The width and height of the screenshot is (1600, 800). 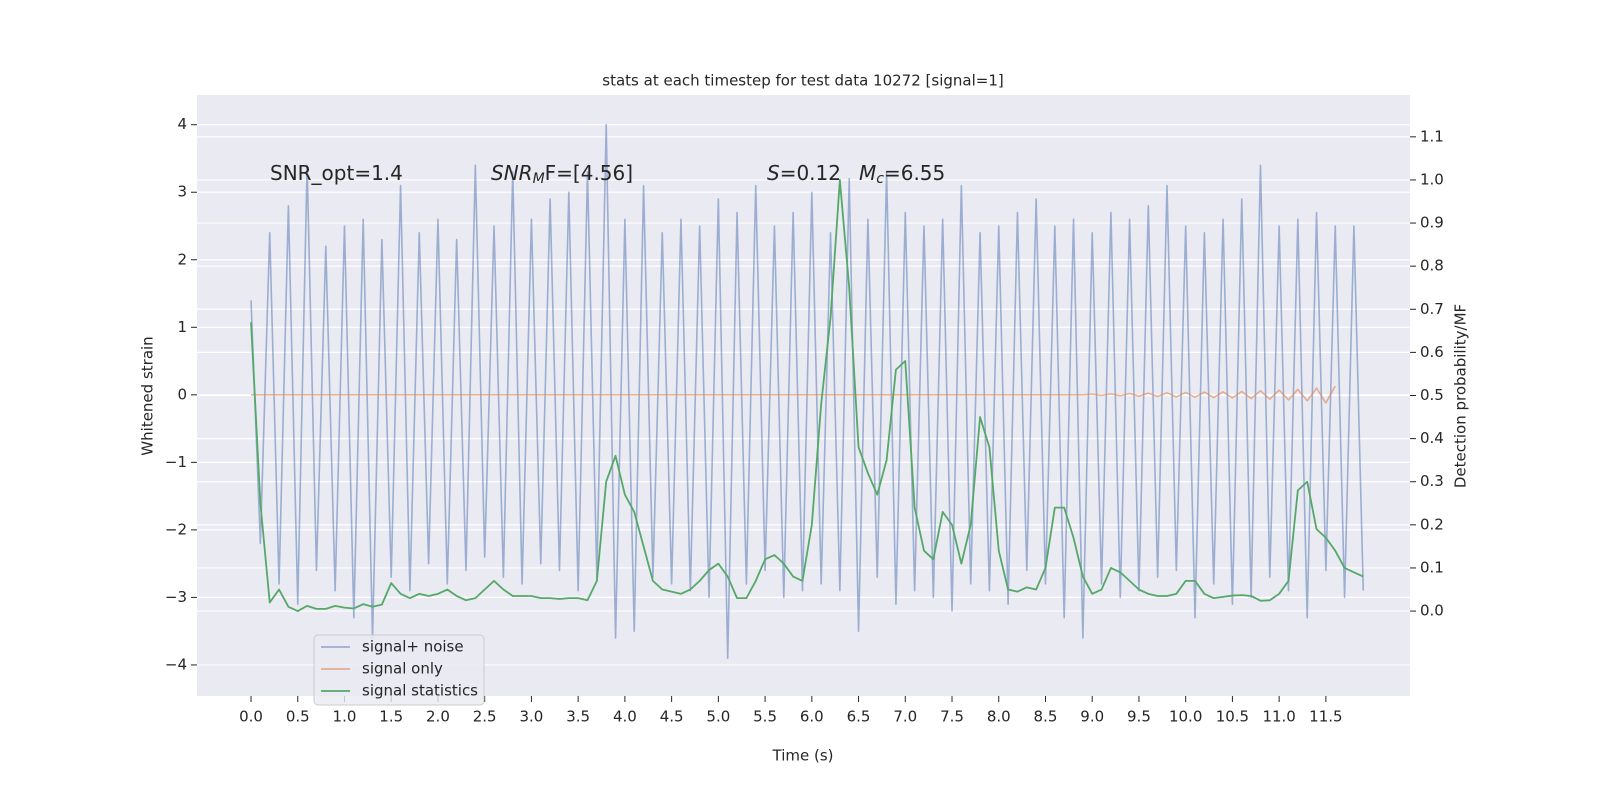 I want to click on y-tick-label: 1, so click(x=182, y=327).